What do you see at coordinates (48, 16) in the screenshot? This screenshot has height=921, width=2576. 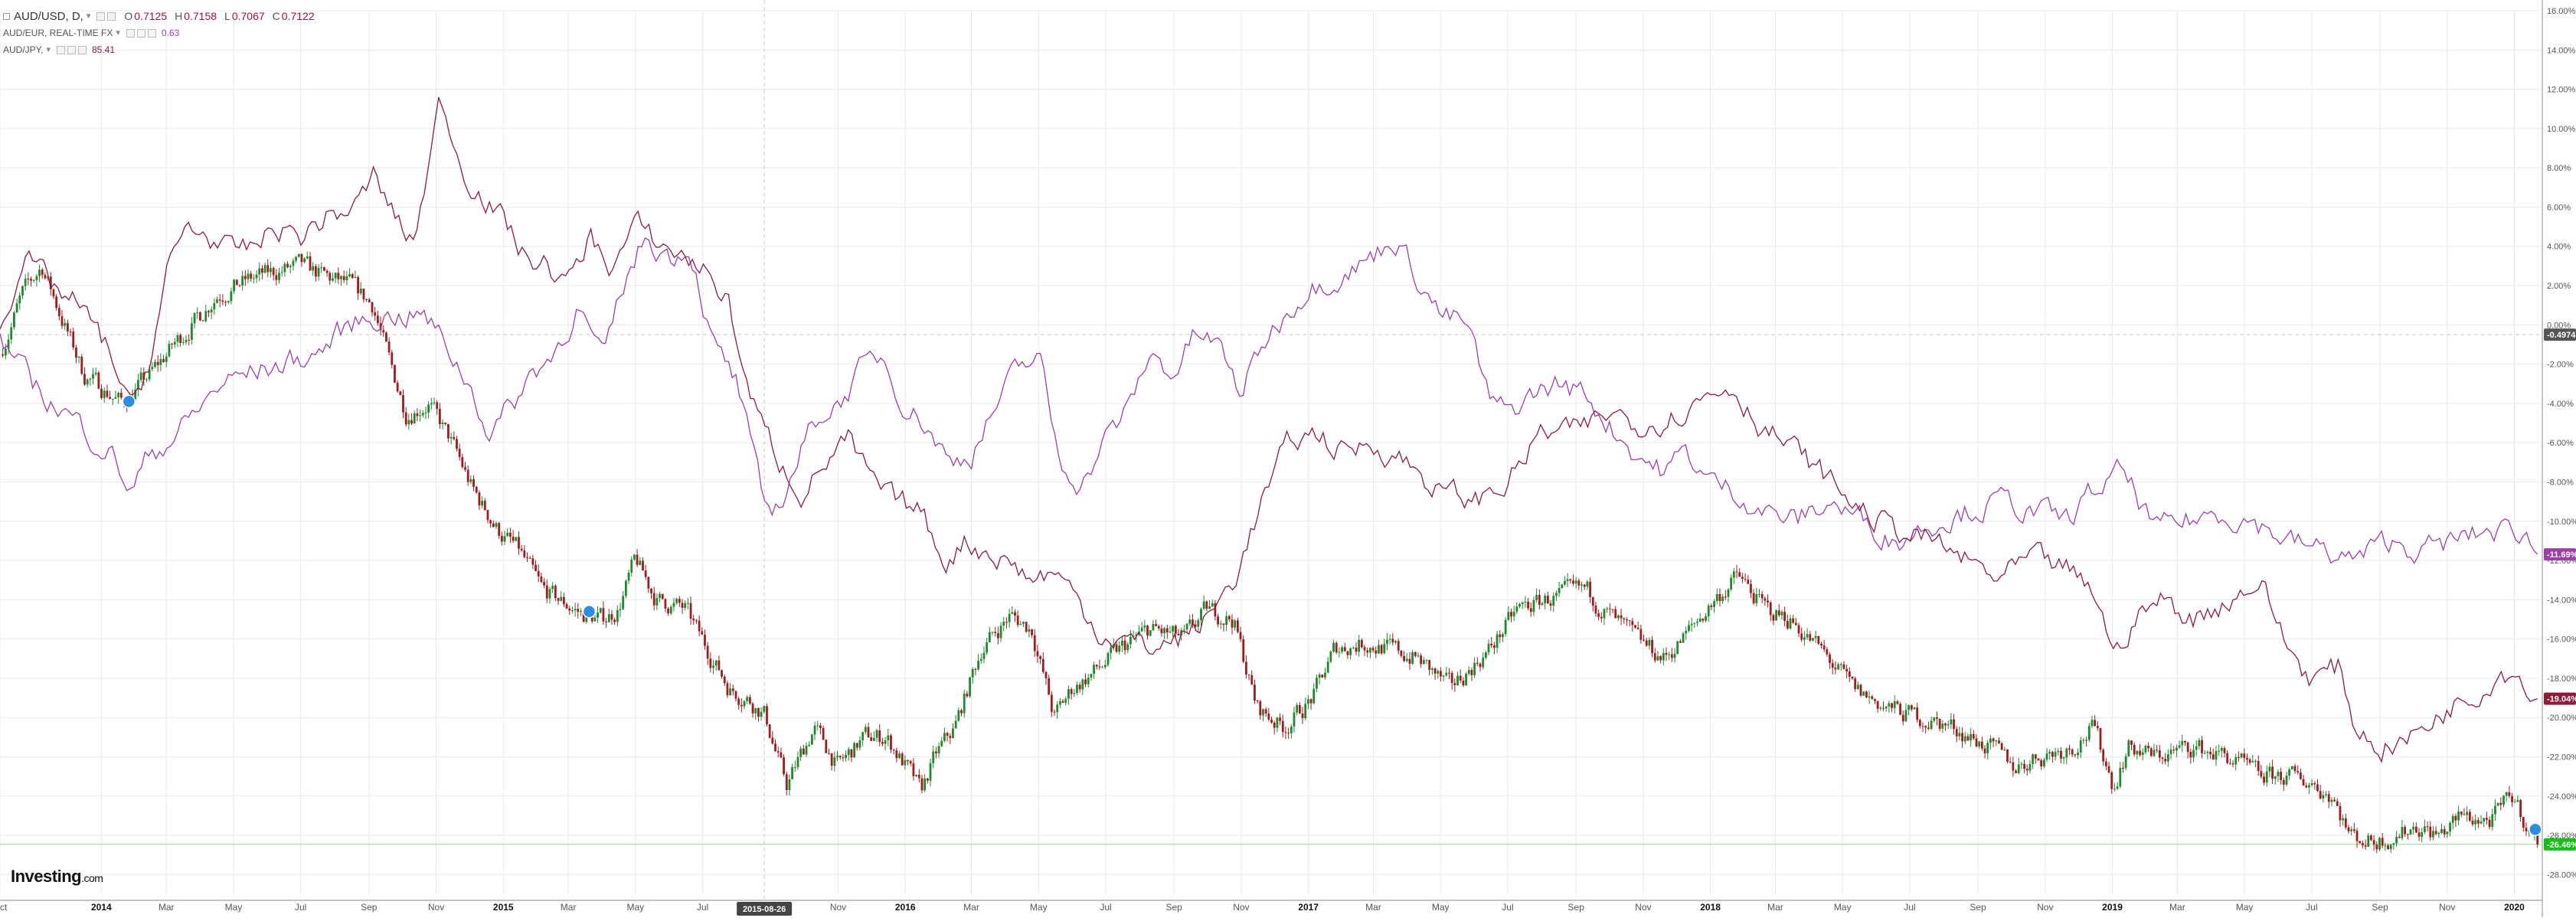 I see `legend-main-symbol: AUD/USD, D,` at bounding box center [48, 16].